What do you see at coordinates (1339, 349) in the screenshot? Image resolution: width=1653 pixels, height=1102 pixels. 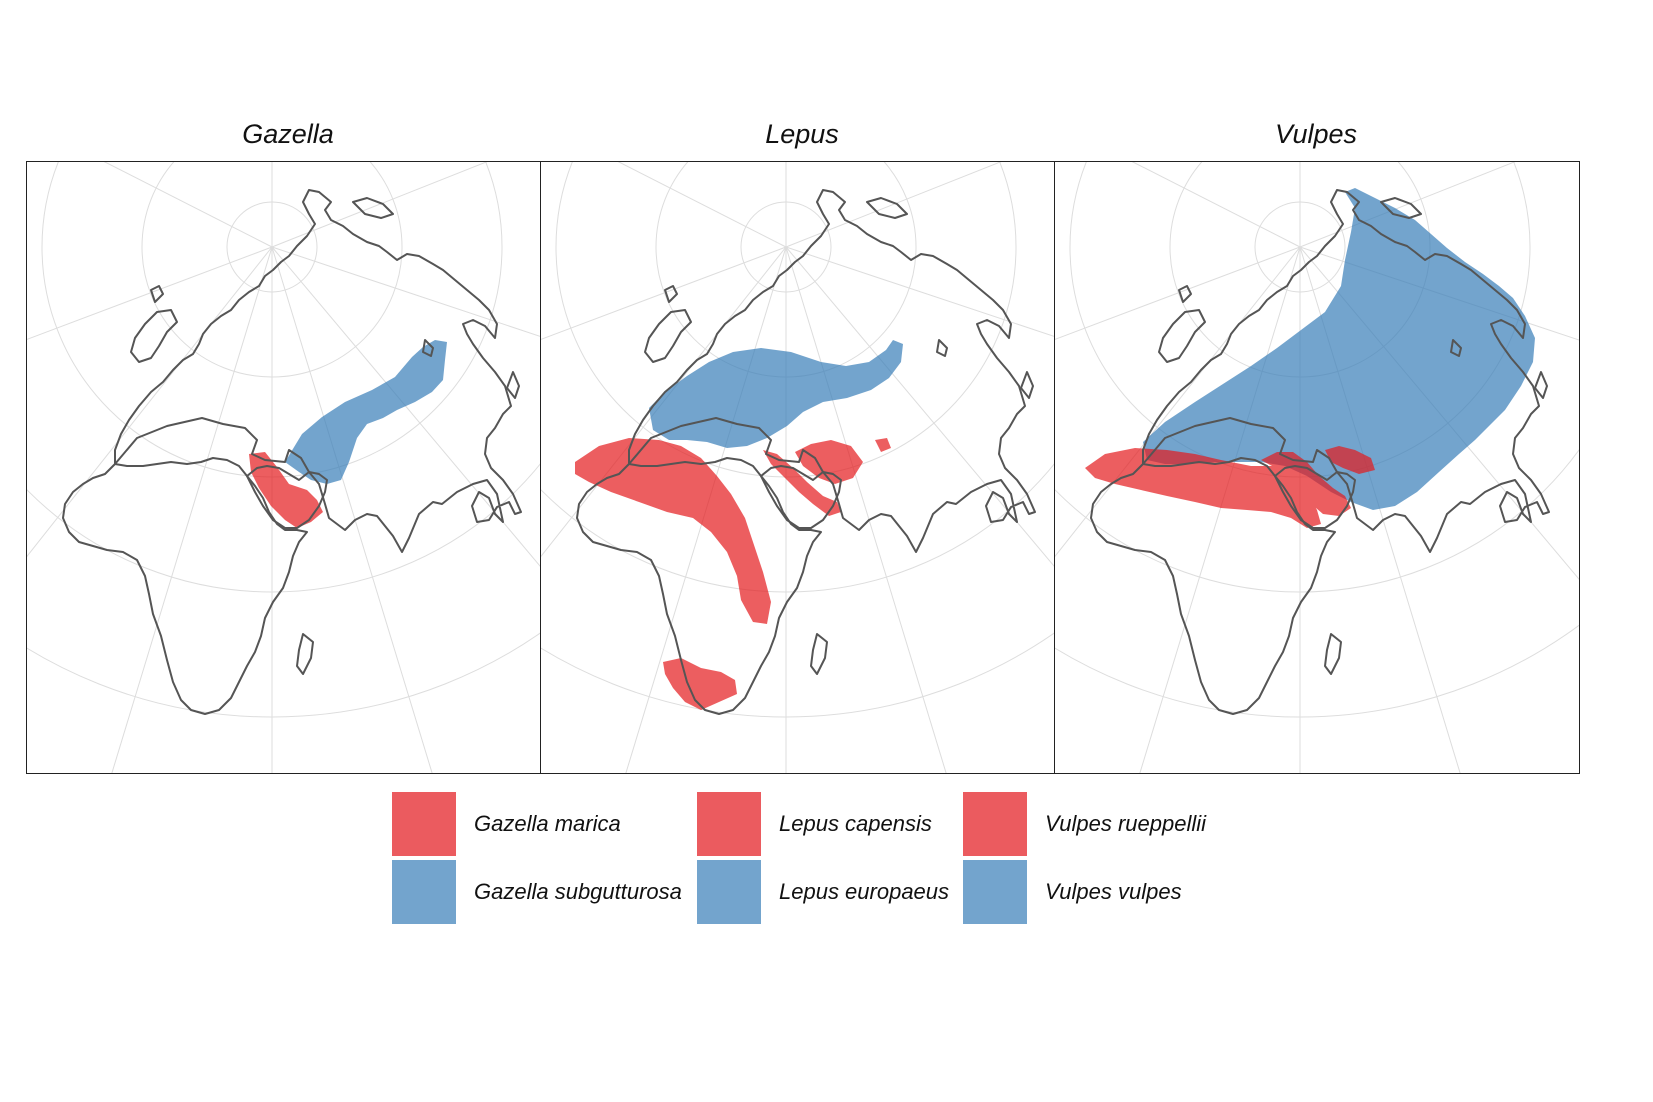 I see `range-vulpes-vulpes` at bounding box center [1339, 349].